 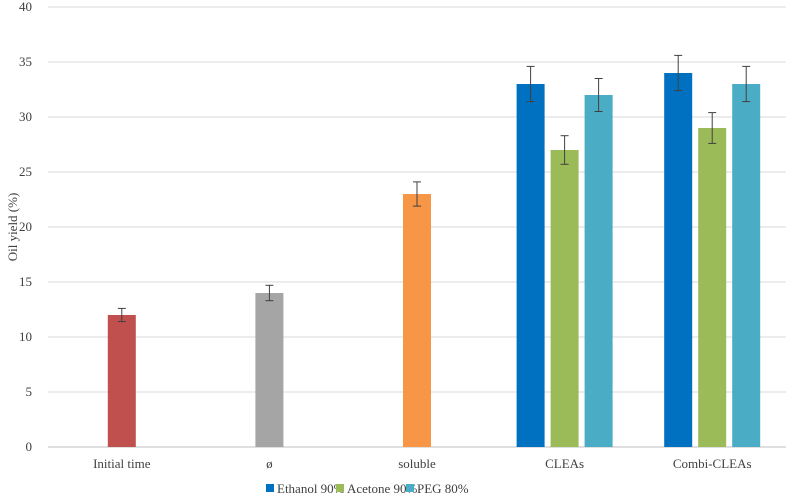 What do you see at coordinates (530, 265) in the screenshot?
I see `bar-ethanol-cleas` at bounding box center [530, 265].